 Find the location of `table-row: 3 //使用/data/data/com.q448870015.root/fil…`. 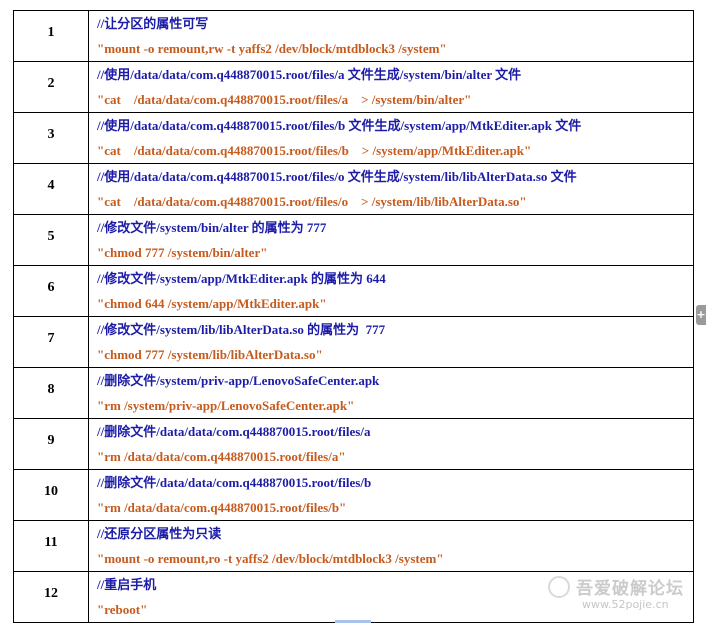

table-row: 3 //使用/data/data/com.q448870015.root/fil… is located at coordinates (353, 138).